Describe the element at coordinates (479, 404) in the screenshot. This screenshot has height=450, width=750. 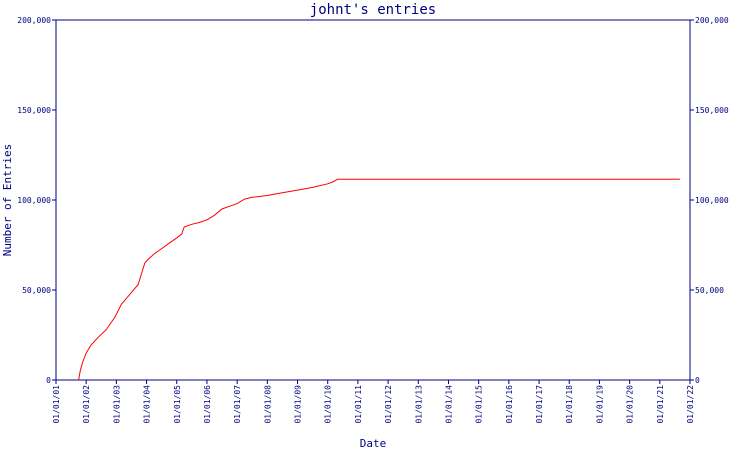
I see `x-tick-label: 01/01/15` at that location.